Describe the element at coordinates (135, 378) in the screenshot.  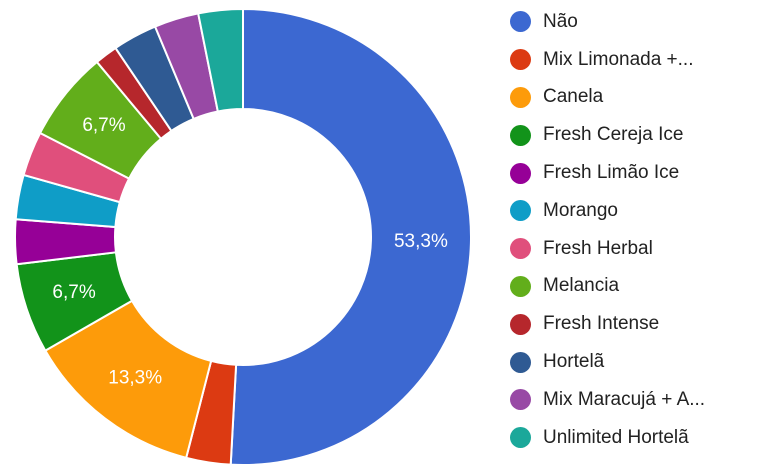
I see `data-label-canela: 13,3%` at that location.